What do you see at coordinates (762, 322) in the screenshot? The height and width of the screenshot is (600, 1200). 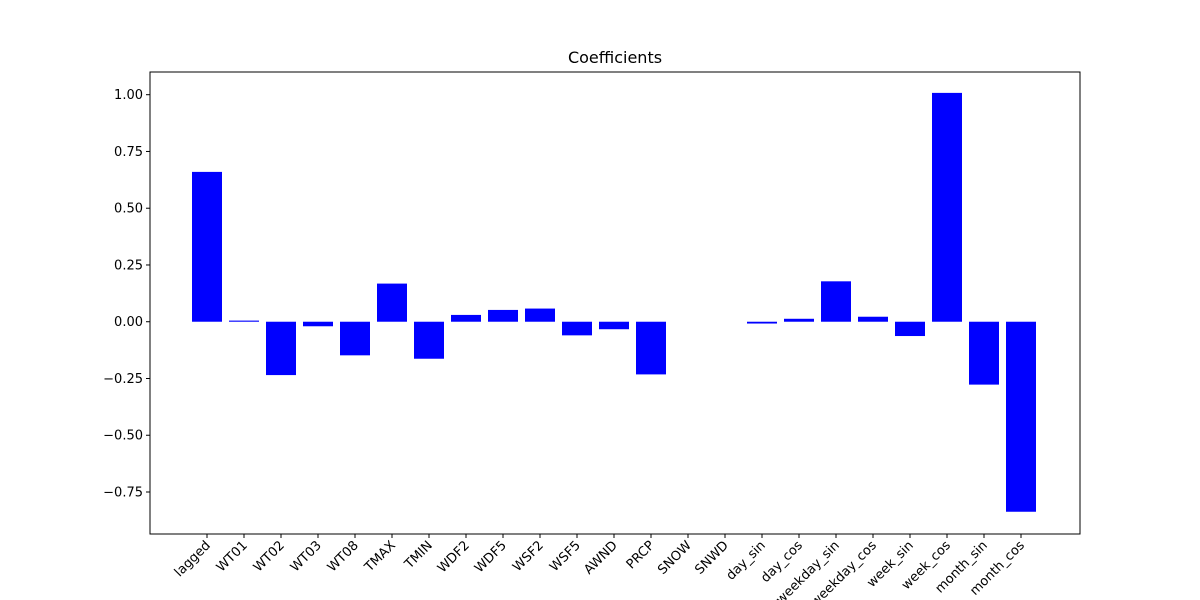 I see `bar-day_sin` at bounding box center [762, 322].